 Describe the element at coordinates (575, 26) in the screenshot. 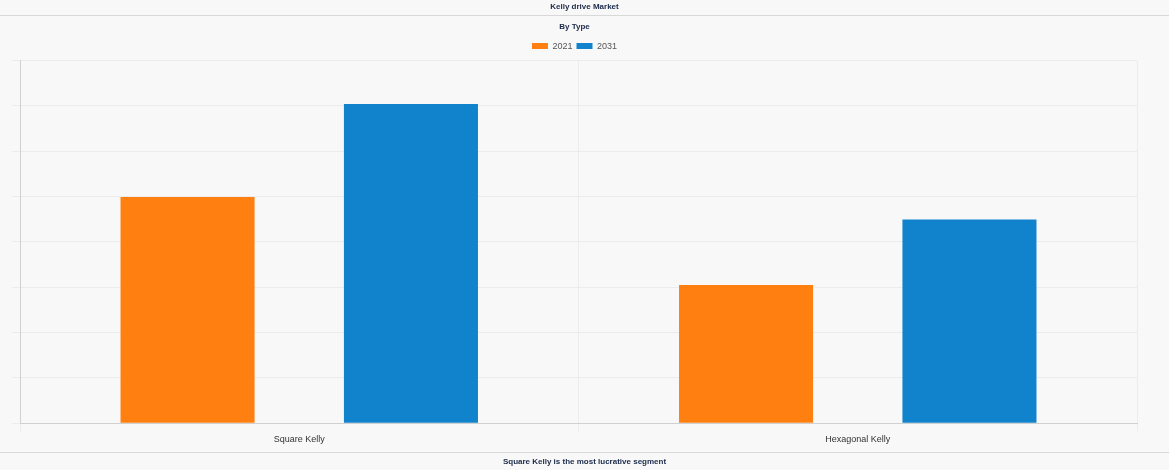

I see `chart-subtitle: By Type` at that location.